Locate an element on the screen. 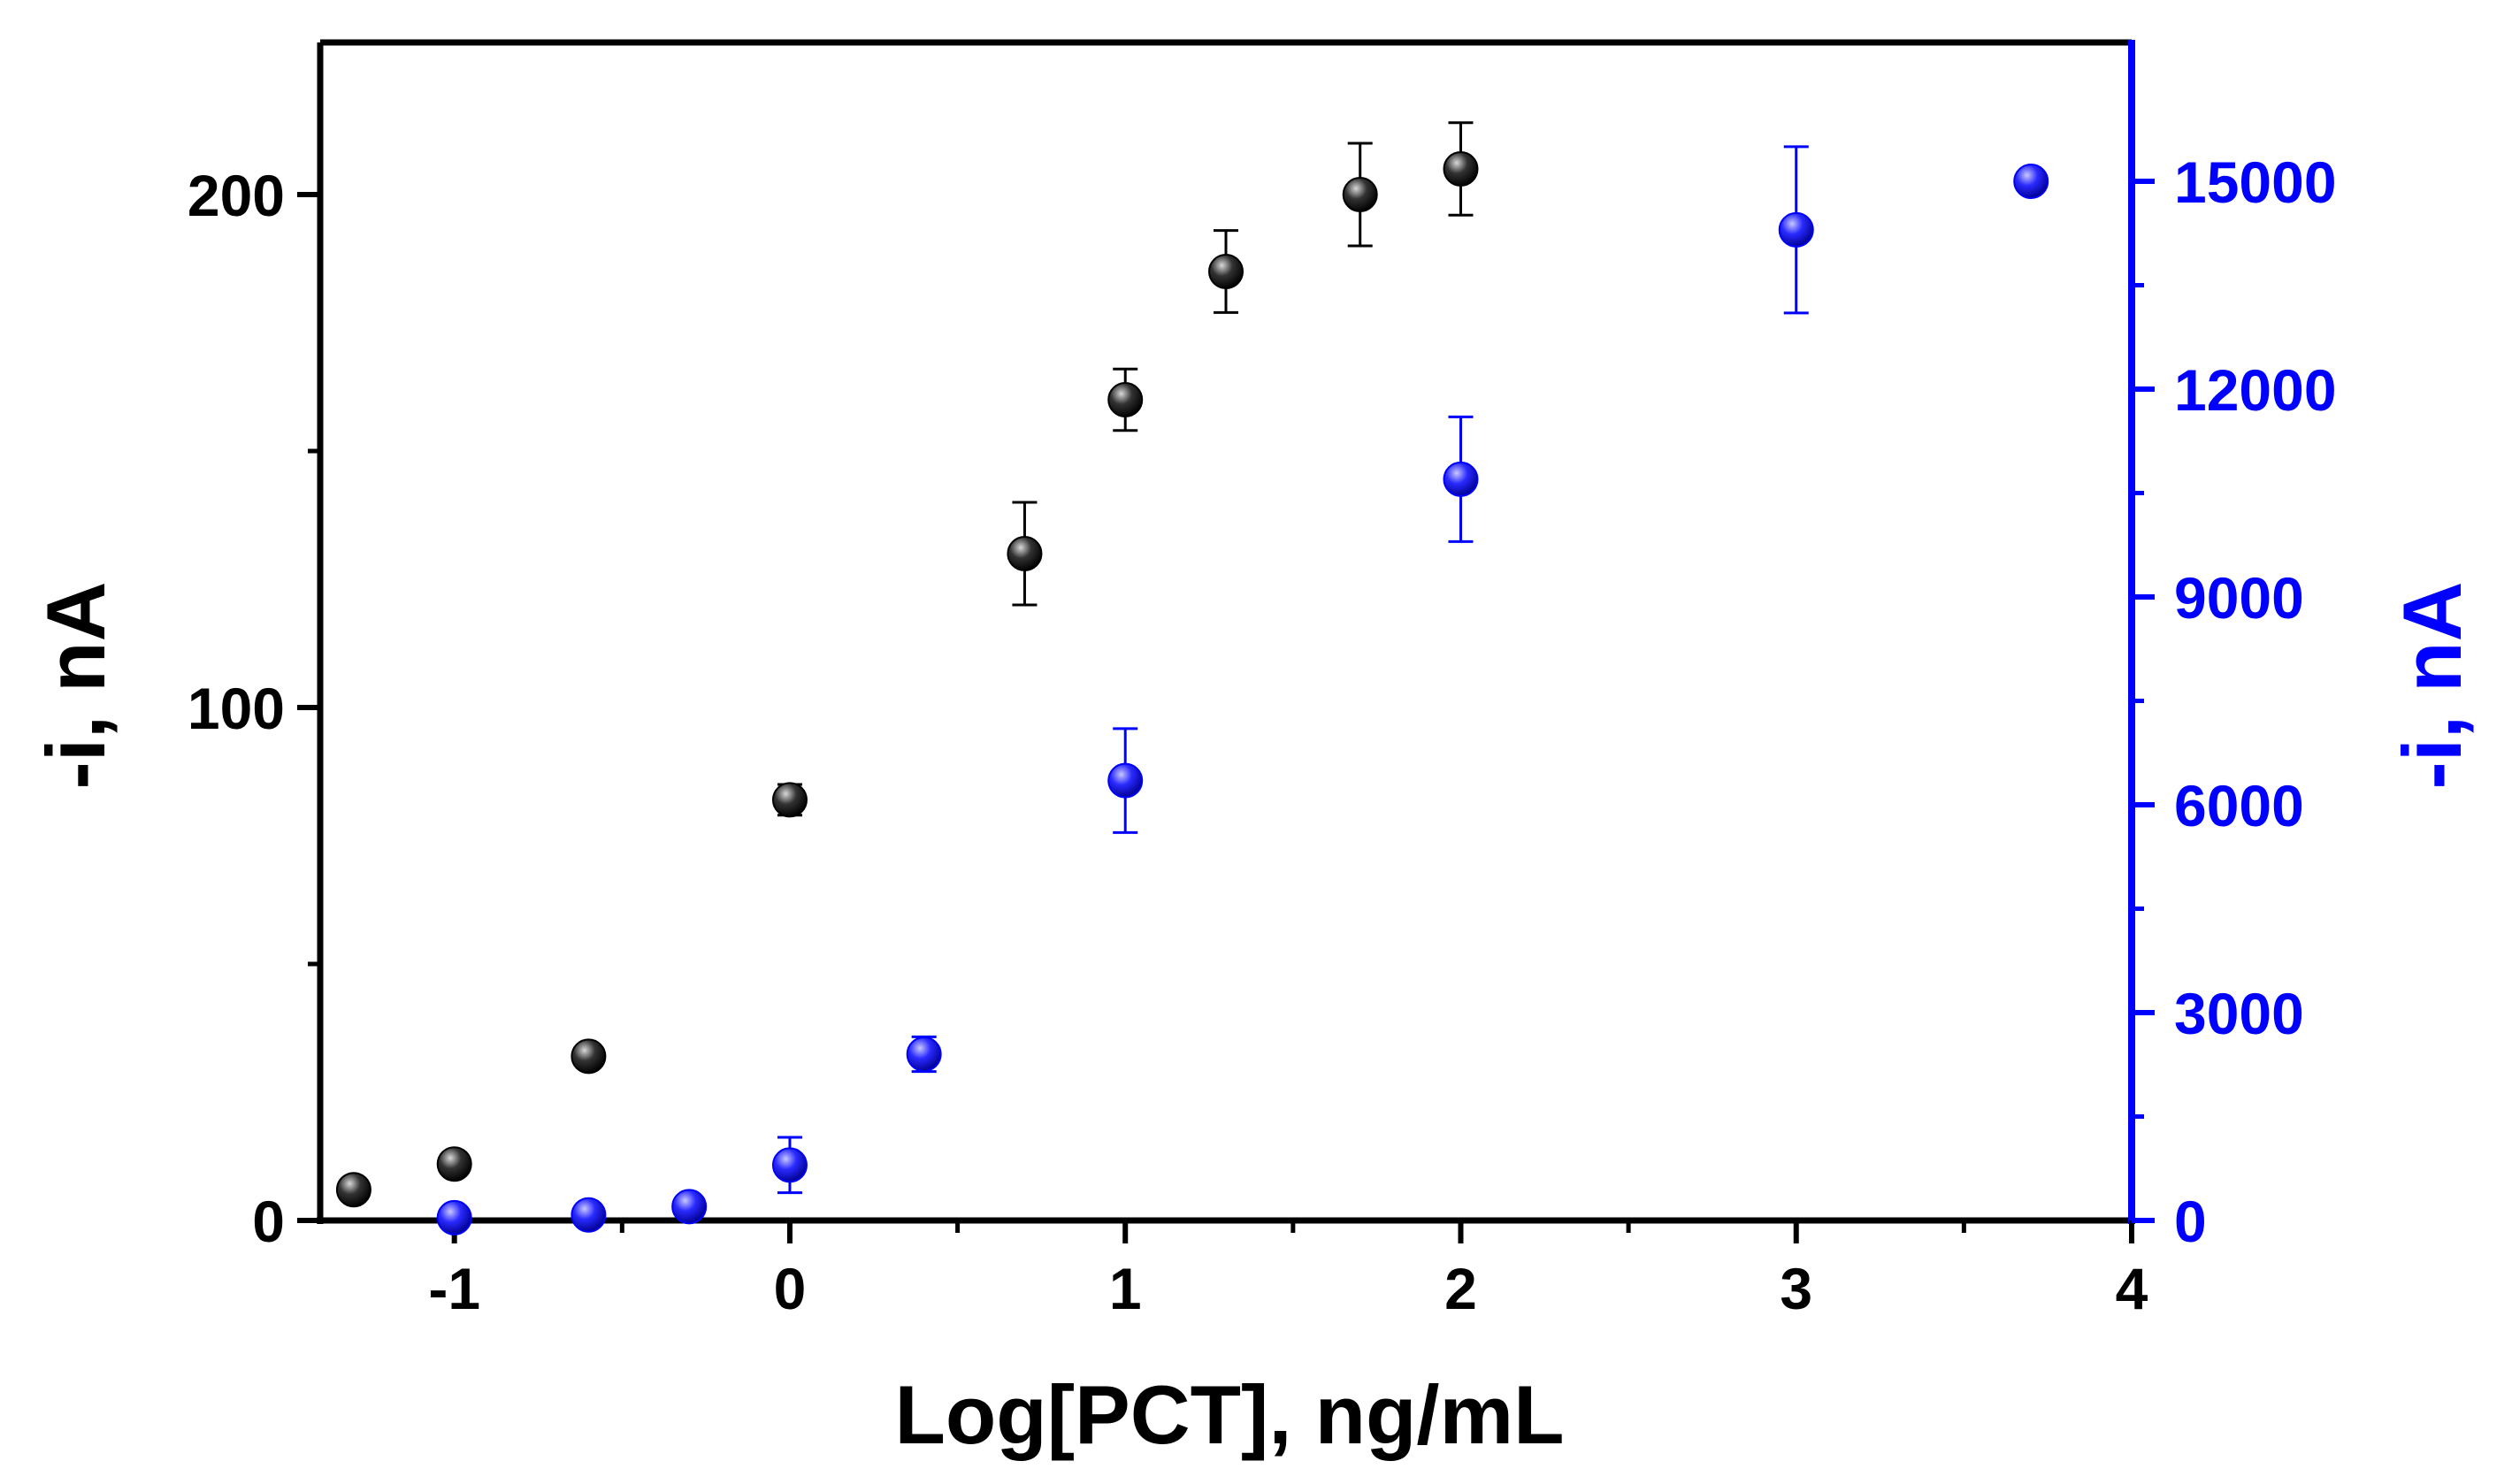  x-tick-label: 3 is located at coordinates (1796, 1288).